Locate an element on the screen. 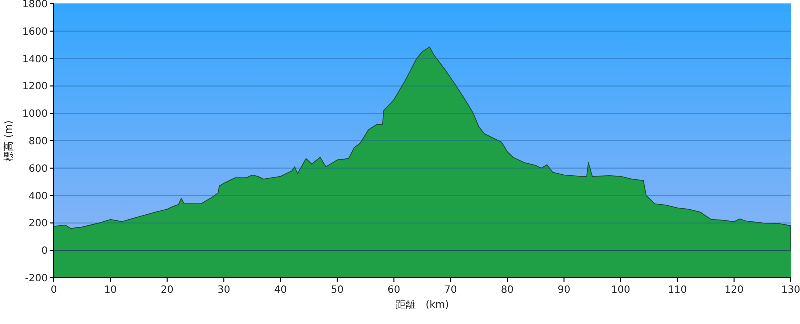  y-tick-label: 1000 is located at coordinates (35, 114).